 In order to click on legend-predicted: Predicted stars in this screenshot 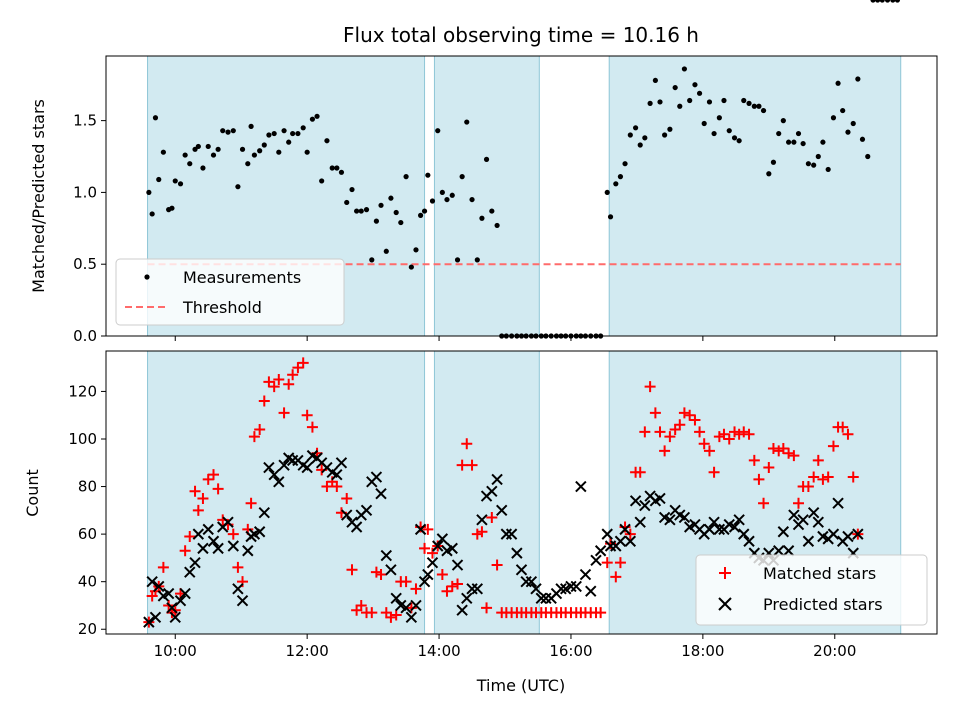, I will do `click(823, 604)`.